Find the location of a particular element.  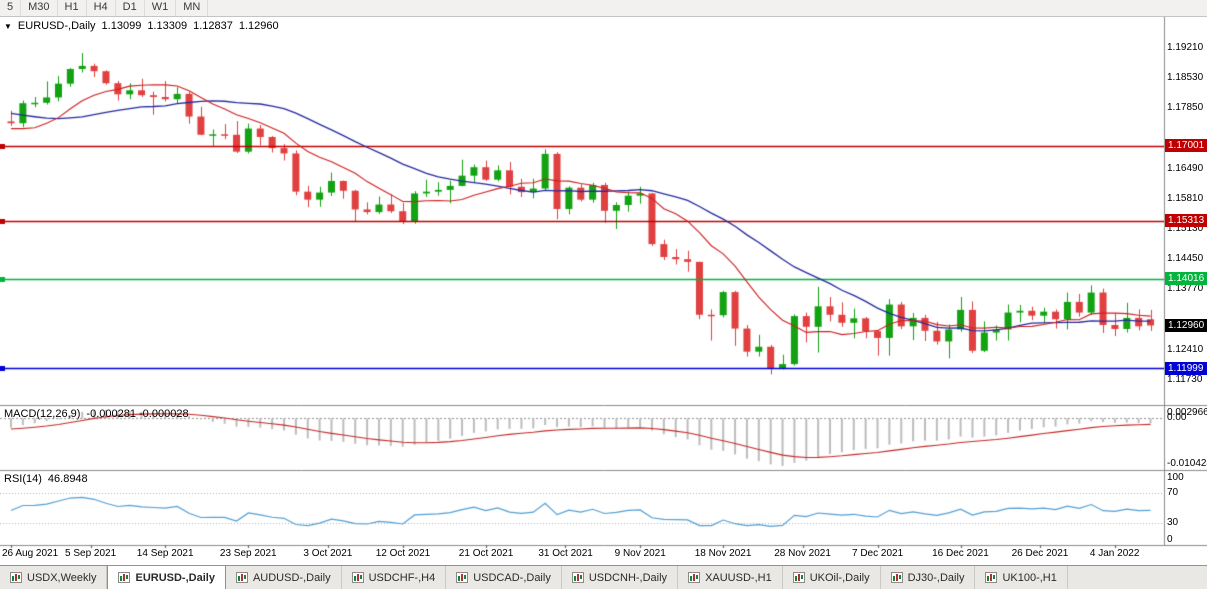

tab-label: USDCHF-,H4 is located at coordinates (402, 577).